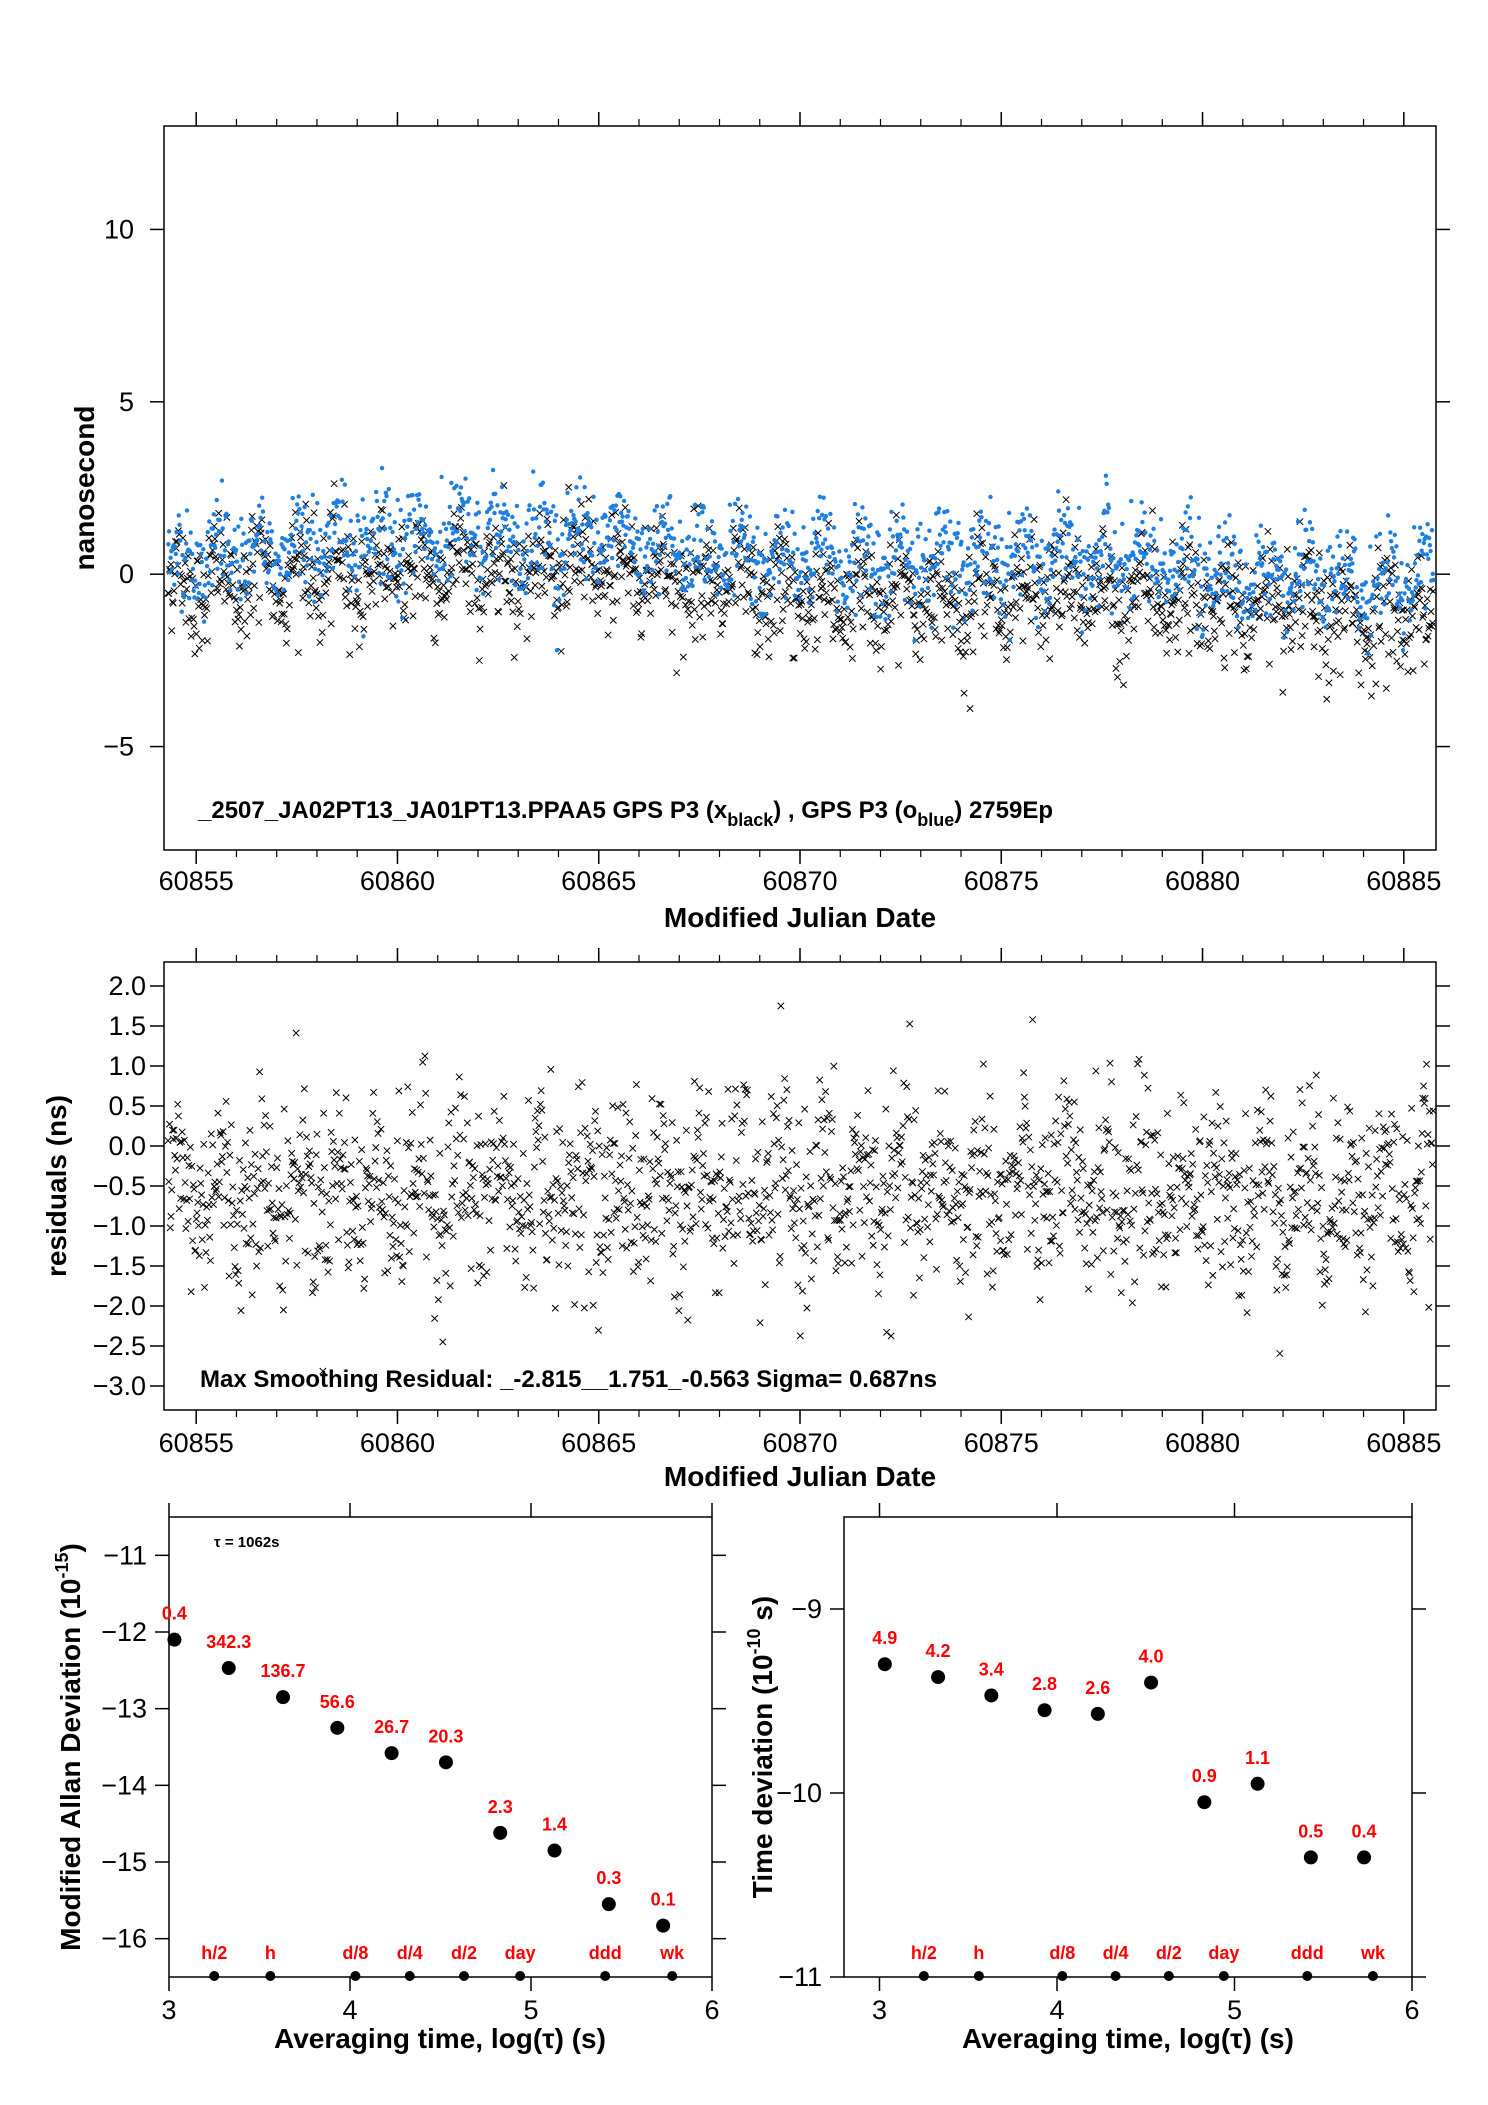 The height and width of the screenshot is (2105, 1488). I want to click on x-tick-label: 60885, so click(1403, 1443).